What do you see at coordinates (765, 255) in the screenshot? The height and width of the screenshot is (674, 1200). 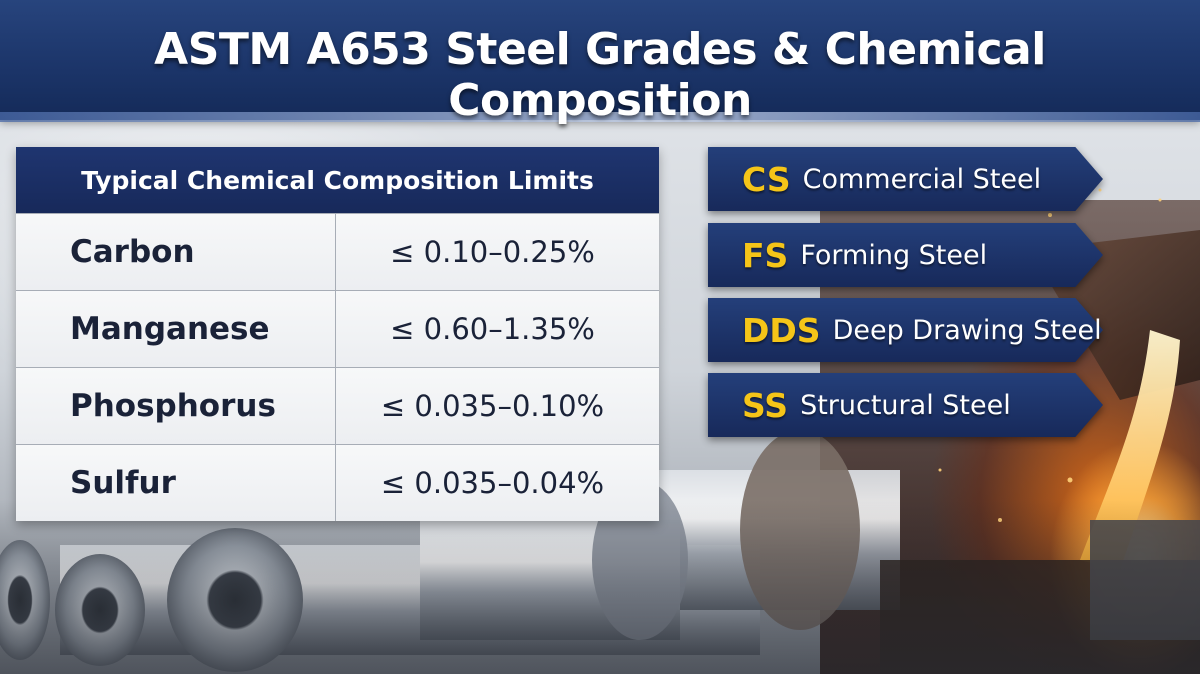 I see `grade-code: FS` at bounding box center [765, 255].